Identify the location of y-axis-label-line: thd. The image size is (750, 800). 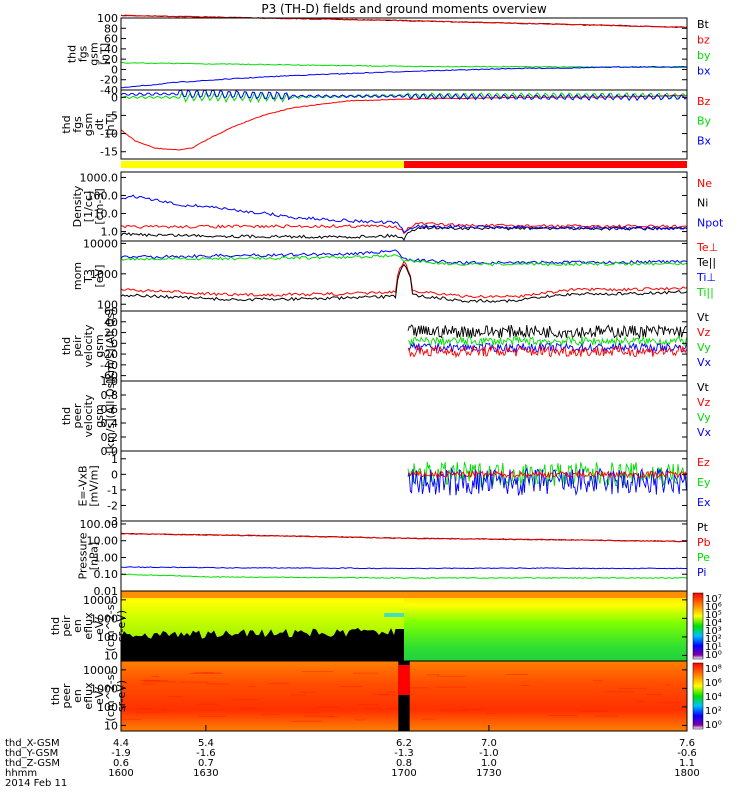
(55, 696).